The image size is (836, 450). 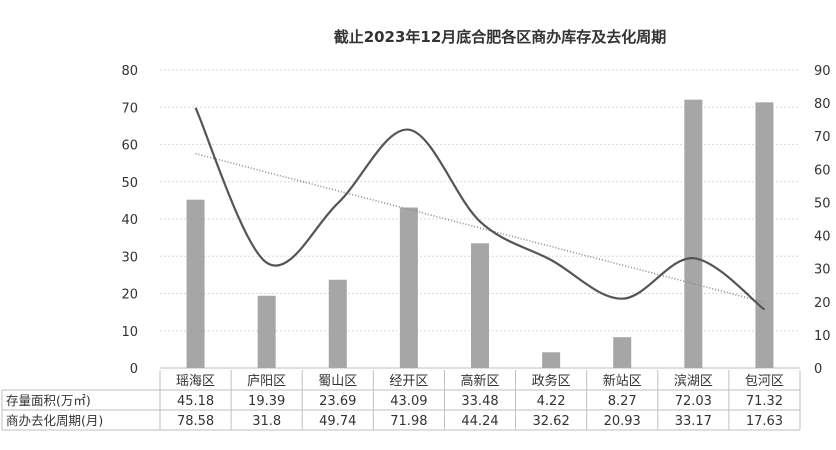 What do you see at coordinates (622, 421) in the screenshot?
I see `line-value-label: 20.93` at bounding box center [622, 421].